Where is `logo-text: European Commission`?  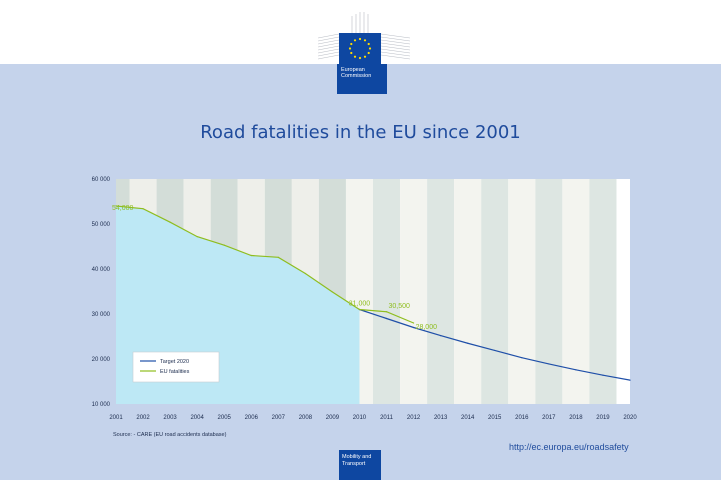
logo-text: European Commission is located at coordinates (362, 79).